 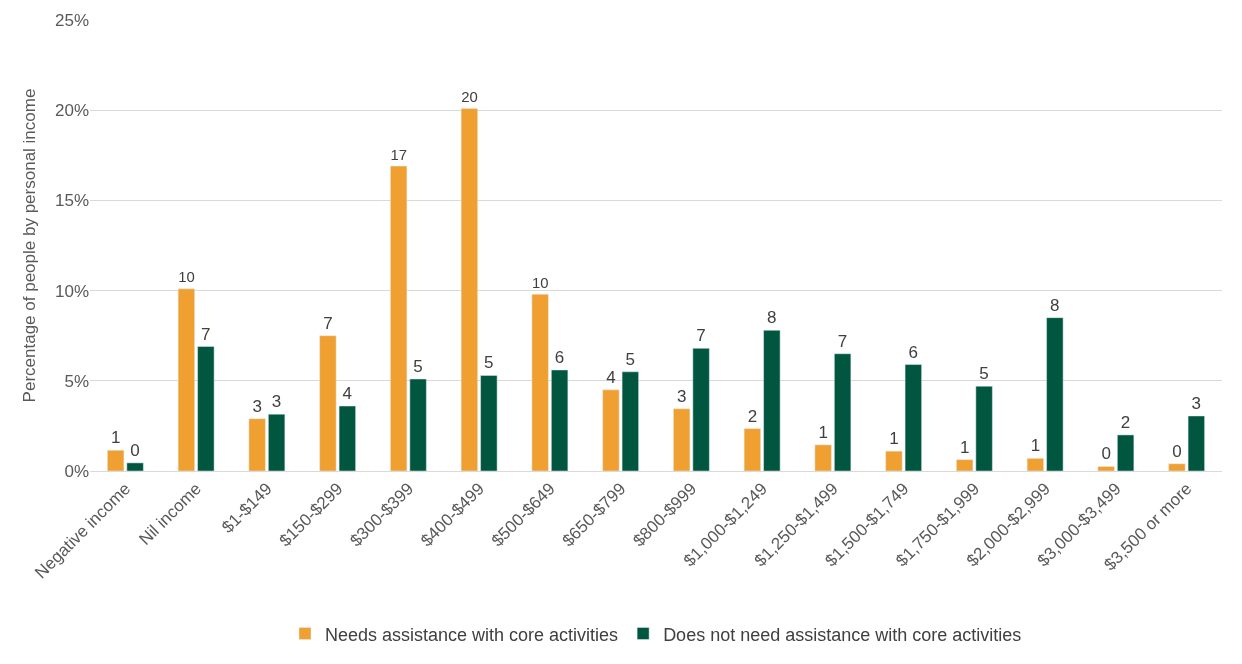 What do you see at coordinates (71, 20) in the screenshot?
I see `y-tick-label: 25%` at bounding box center [71, 20].